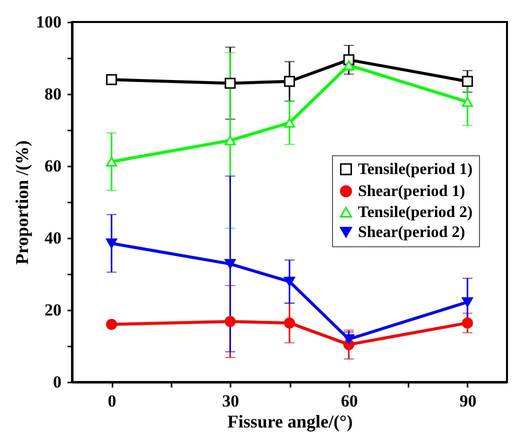  I want to click on y-tick-label: 20, so click(53, 310).